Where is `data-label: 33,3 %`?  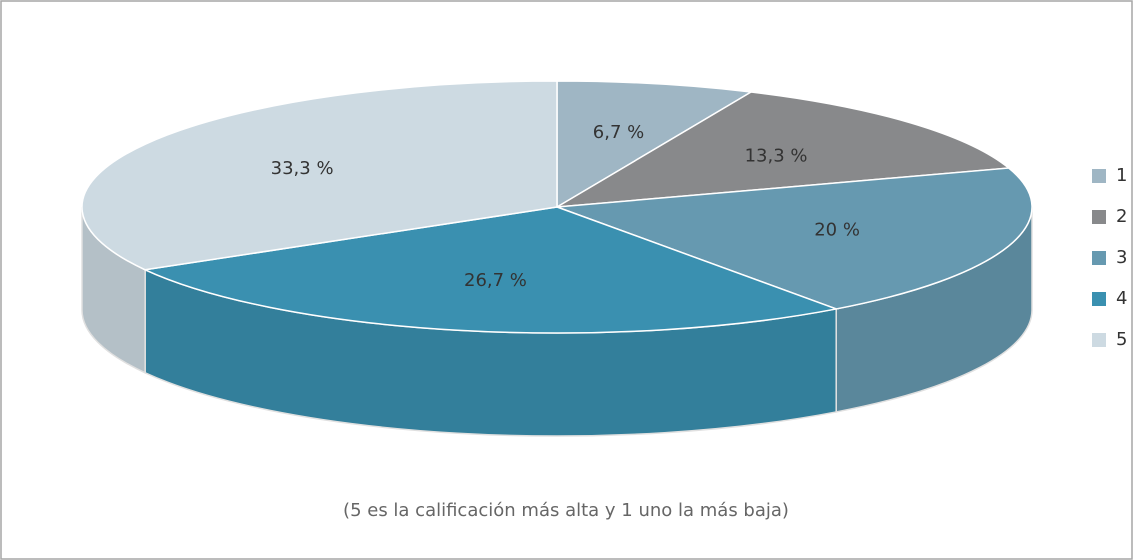
data-label: 33,3 % is located at coordinates (302, 168).